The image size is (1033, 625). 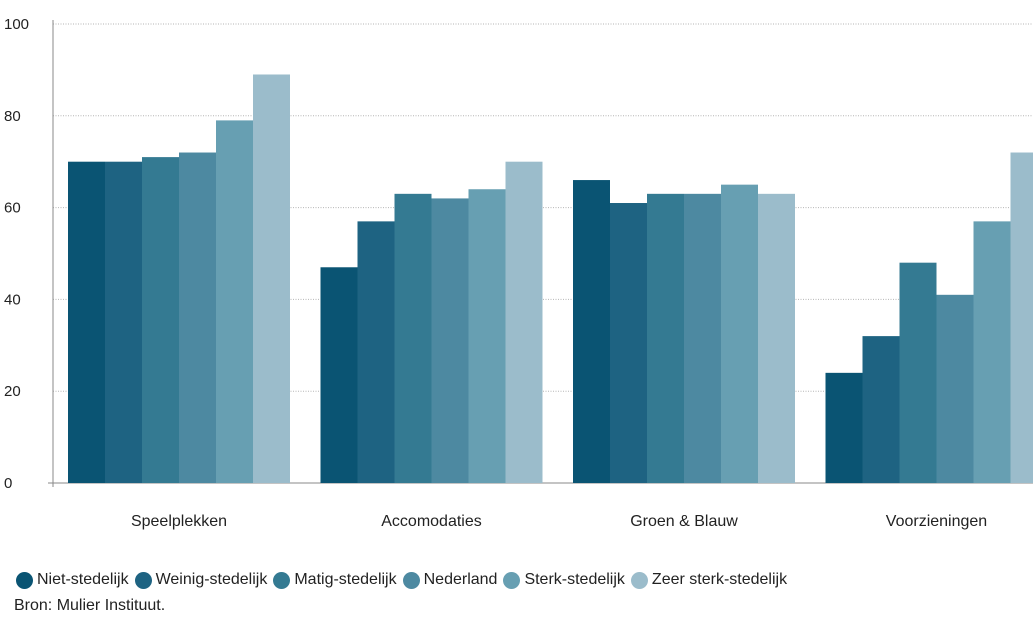 I want to click on legend-item: Weinig-stedelijk, so click(x=201, y=580).